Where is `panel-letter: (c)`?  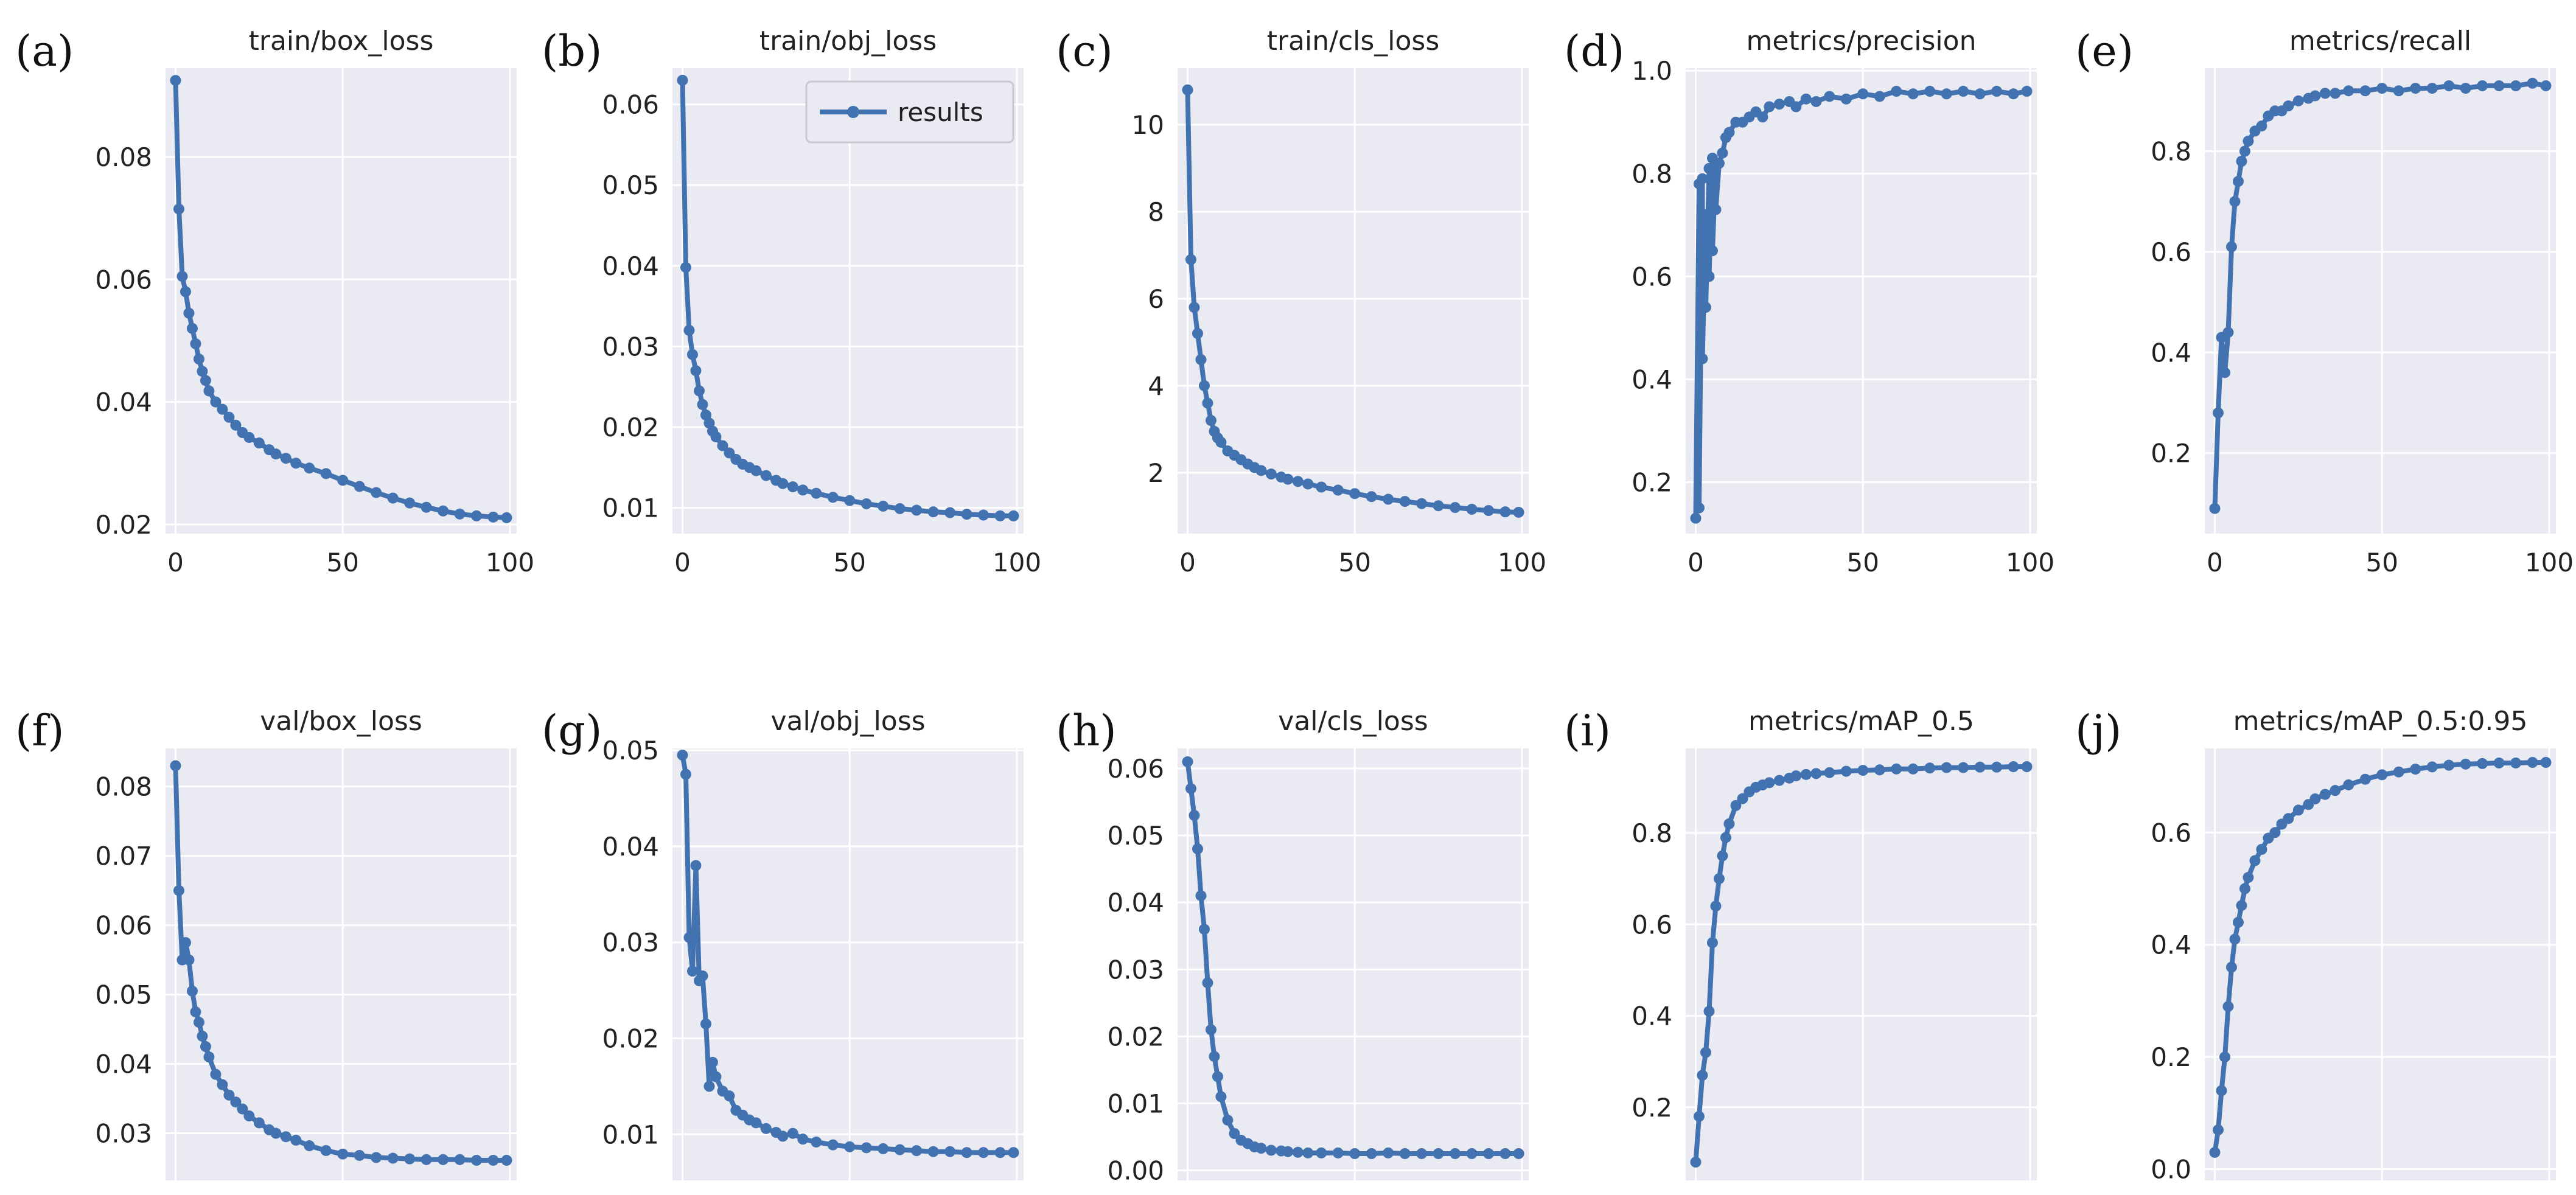 panel-letter: (c) is located at coordinates (1084, 51).